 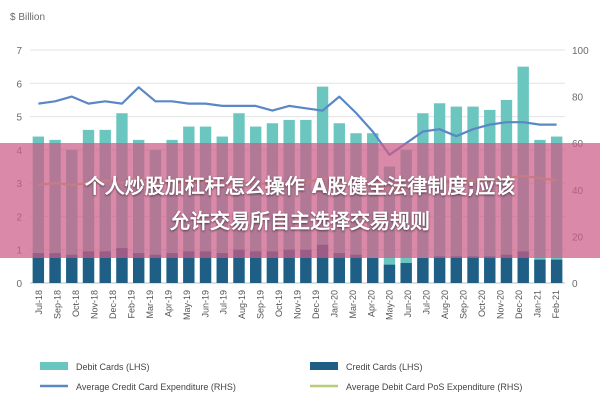 What do you see at coordinates (224, 302) in the screenshot?
I see `x-tick-label: Jul-19` at bounding box center [224, 302].